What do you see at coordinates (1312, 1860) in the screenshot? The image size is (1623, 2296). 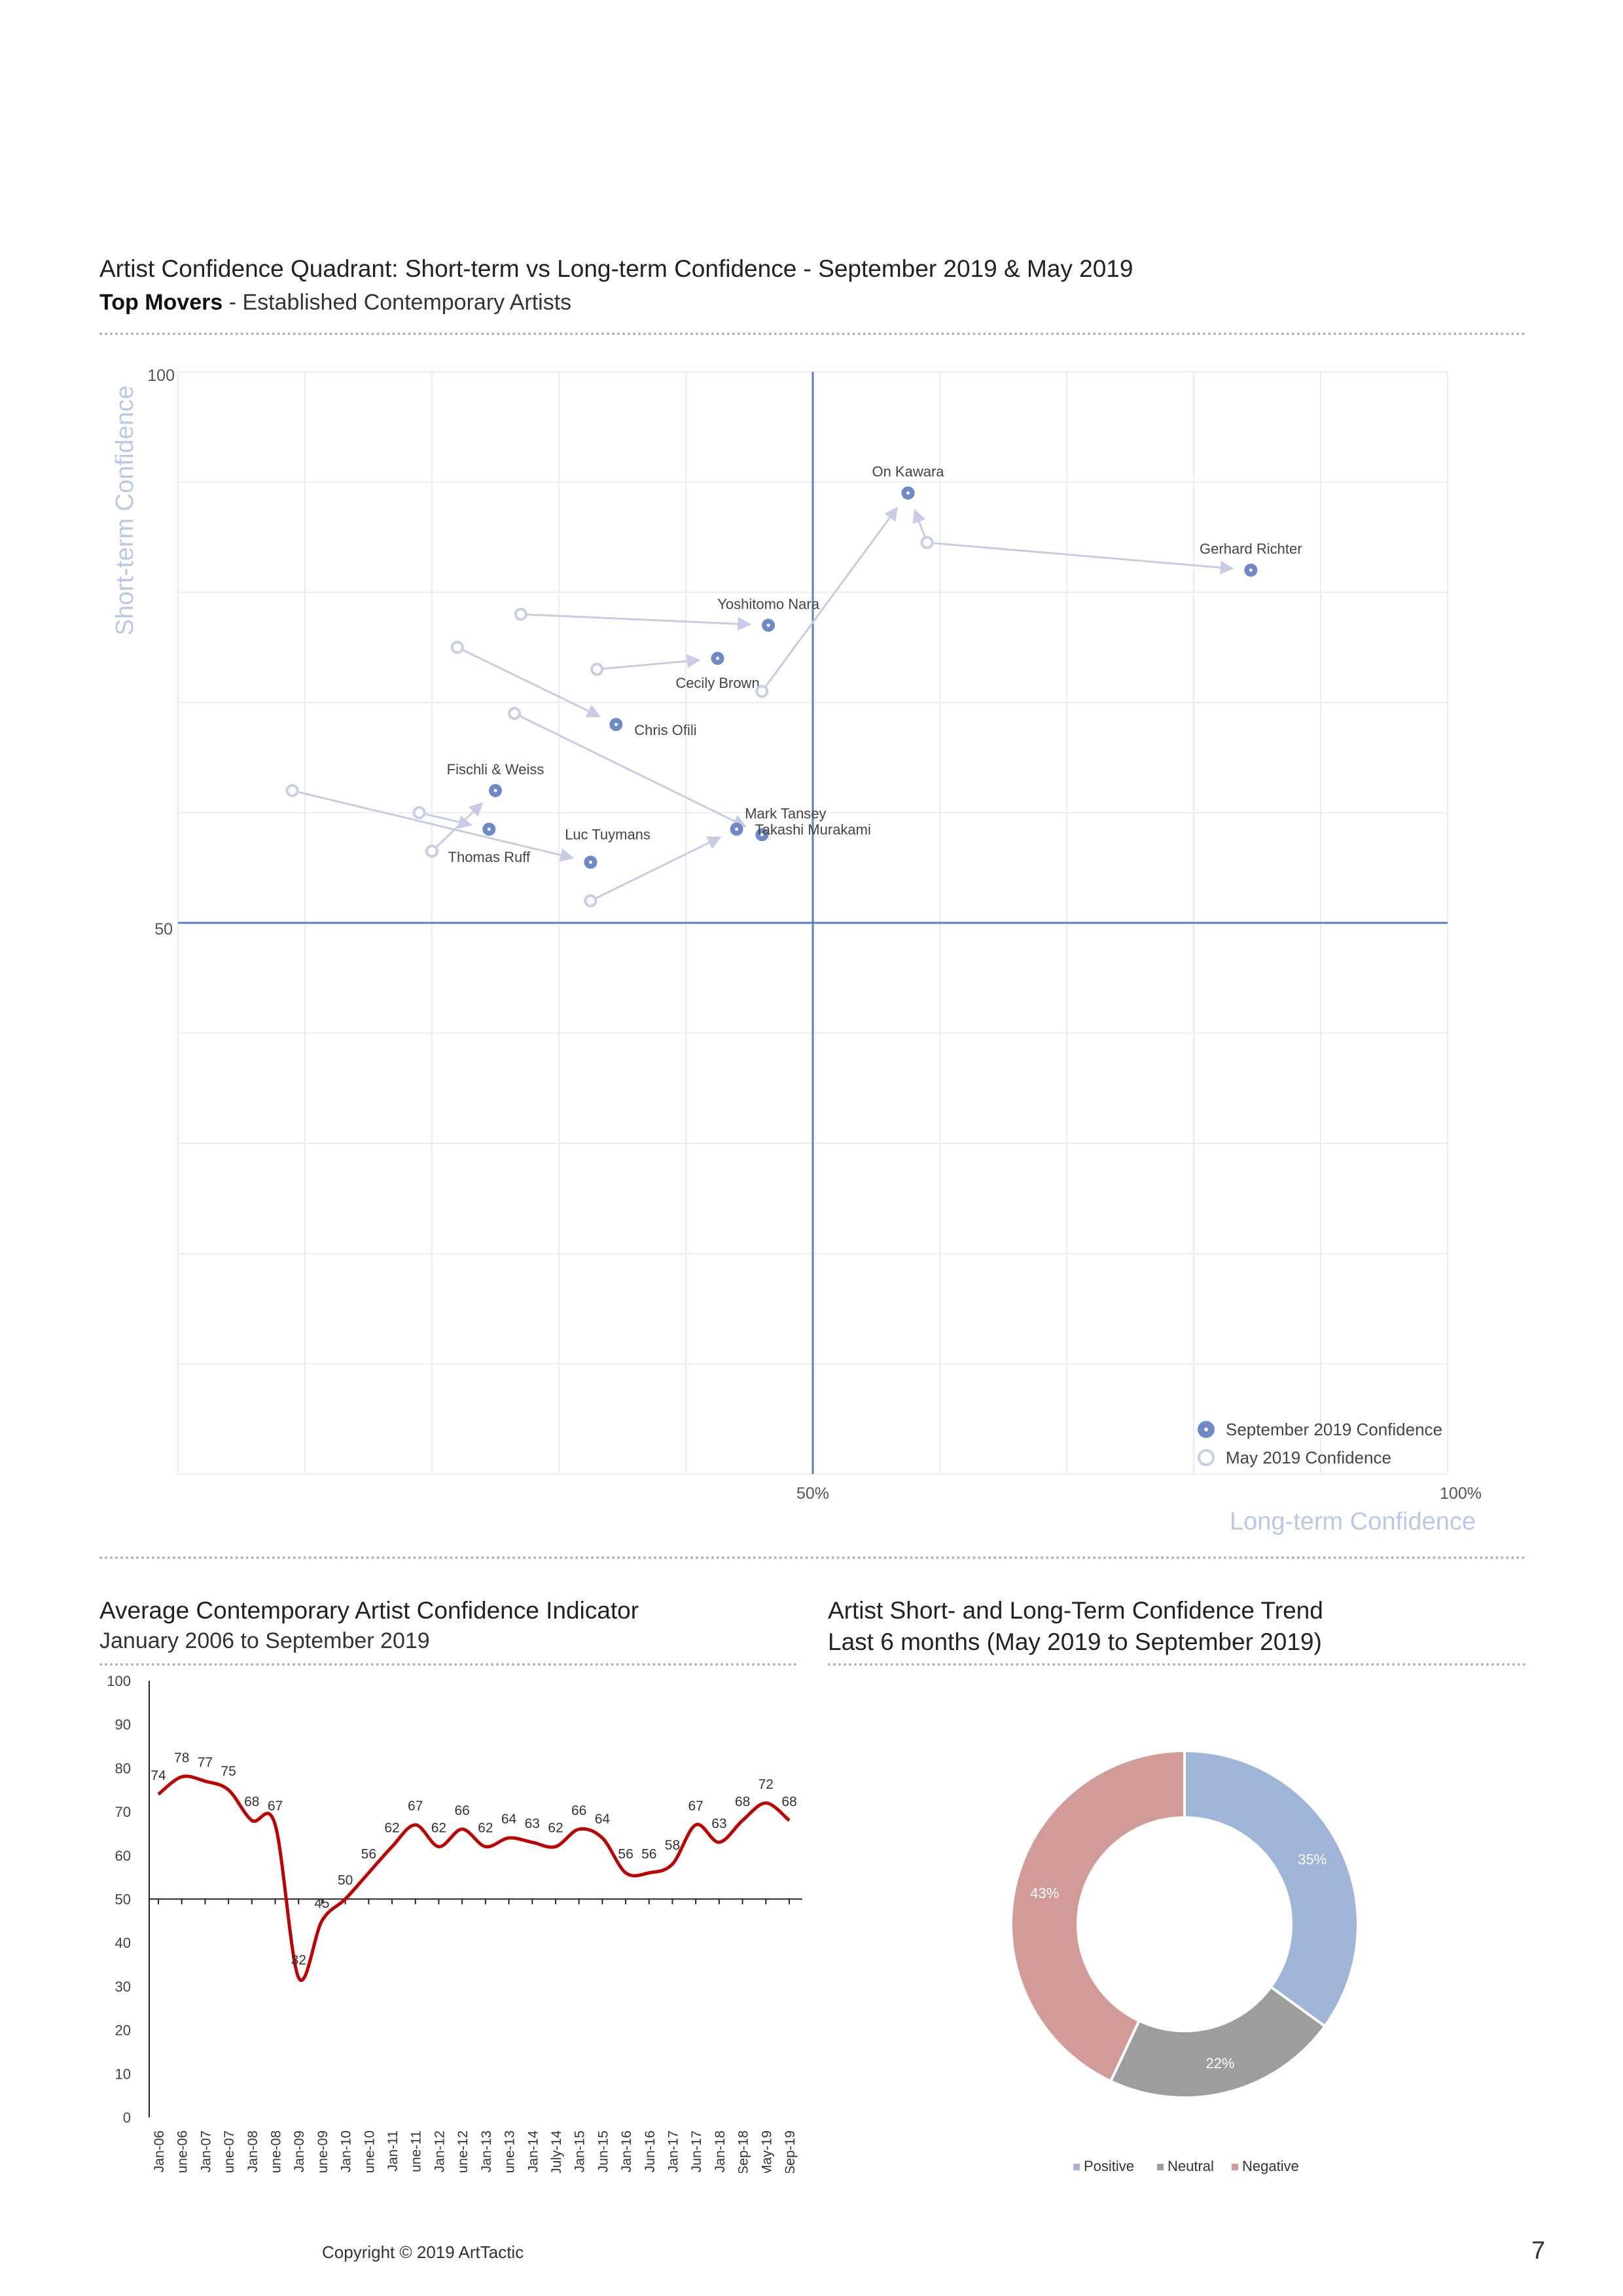 I see `donut-data-label: 35%` at bounding box center [1312, 1860].